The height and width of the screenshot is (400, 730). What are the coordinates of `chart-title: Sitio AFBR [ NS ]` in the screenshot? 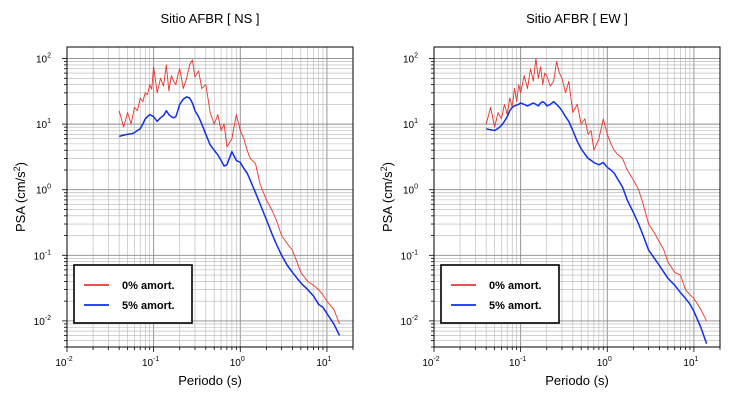 It's located at (210, 18).